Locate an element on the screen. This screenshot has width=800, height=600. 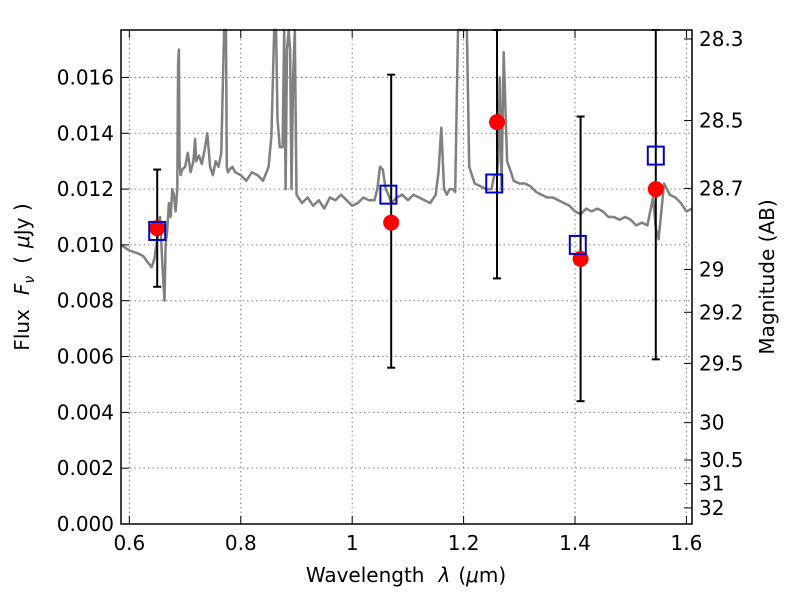
y-tick-label: 0.006 is located at coordinates (85, 357).